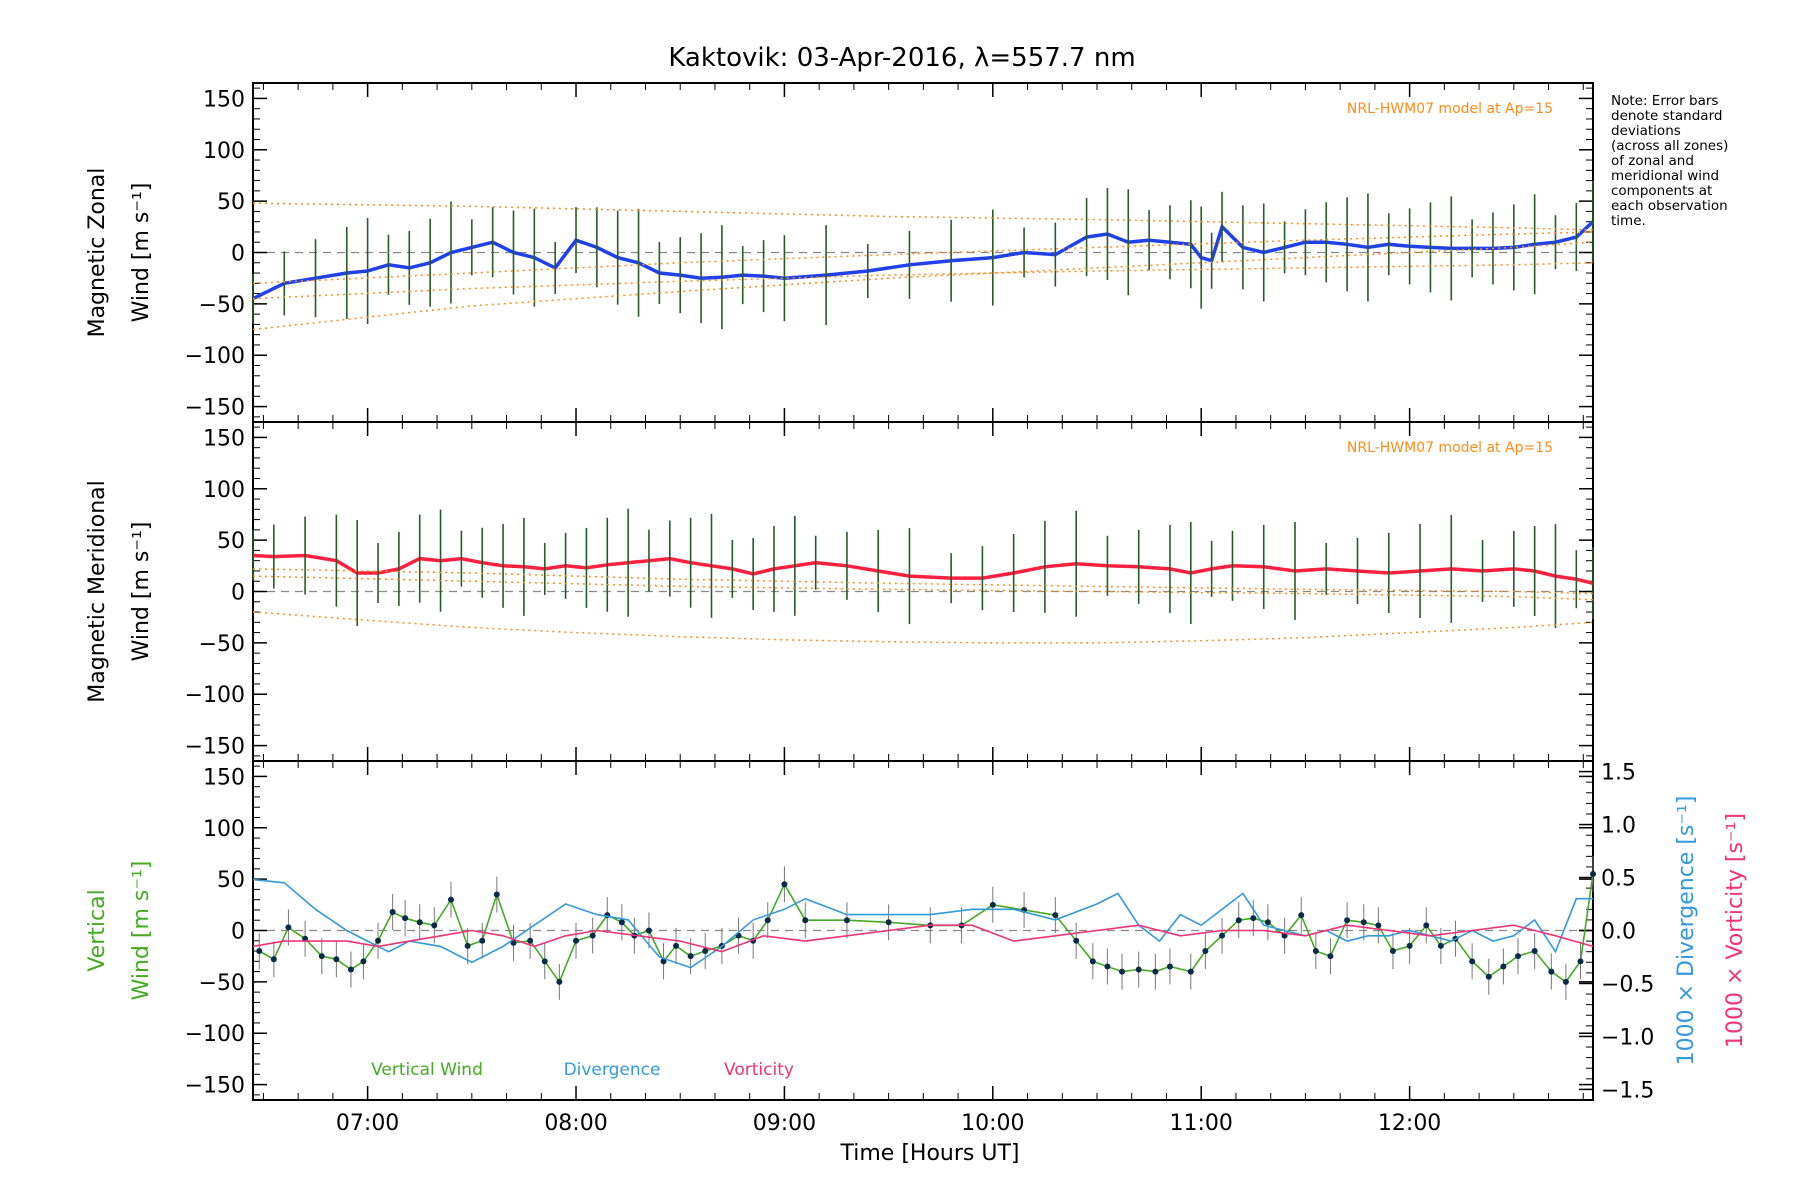 This screenshot has width=1800, height=1200. What do you see at coordinates (759, 1070) in the screenshot?
I see `legend-vorticity: Vorticity` at bounding box center [759, 1070].